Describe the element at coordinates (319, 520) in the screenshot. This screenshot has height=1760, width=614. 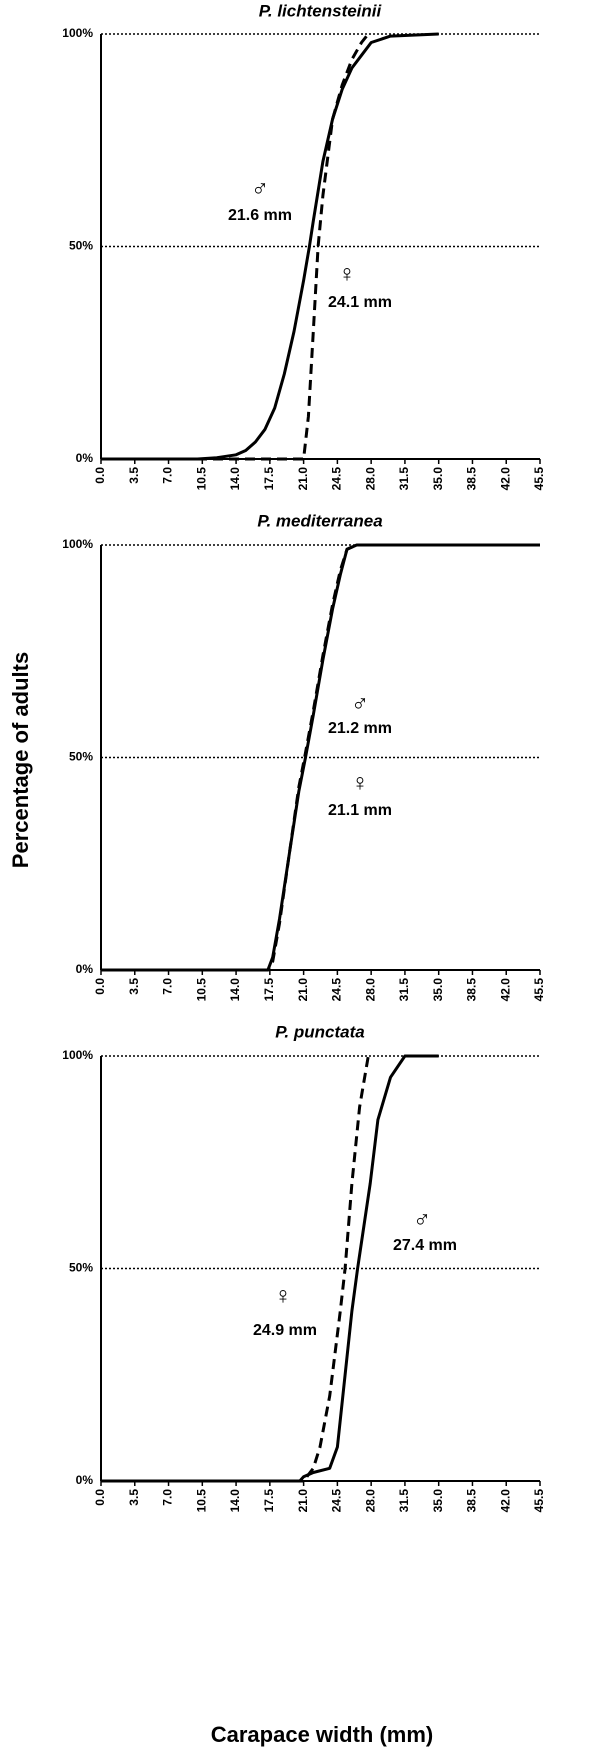
I see `chart-title: P. mediterranea` at that location.